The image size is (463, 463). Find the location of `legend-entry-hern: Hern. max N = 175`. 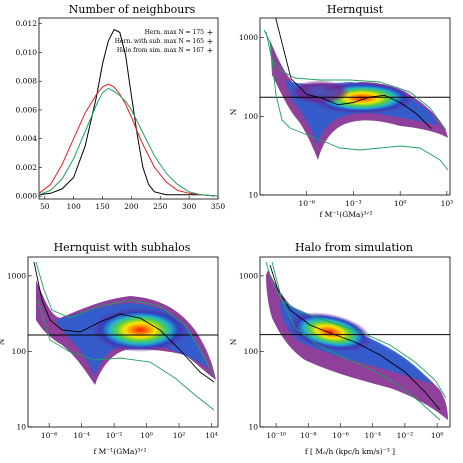

legend-entry-hern: Hern. max N = 175 is located at coordinates (175, 32).